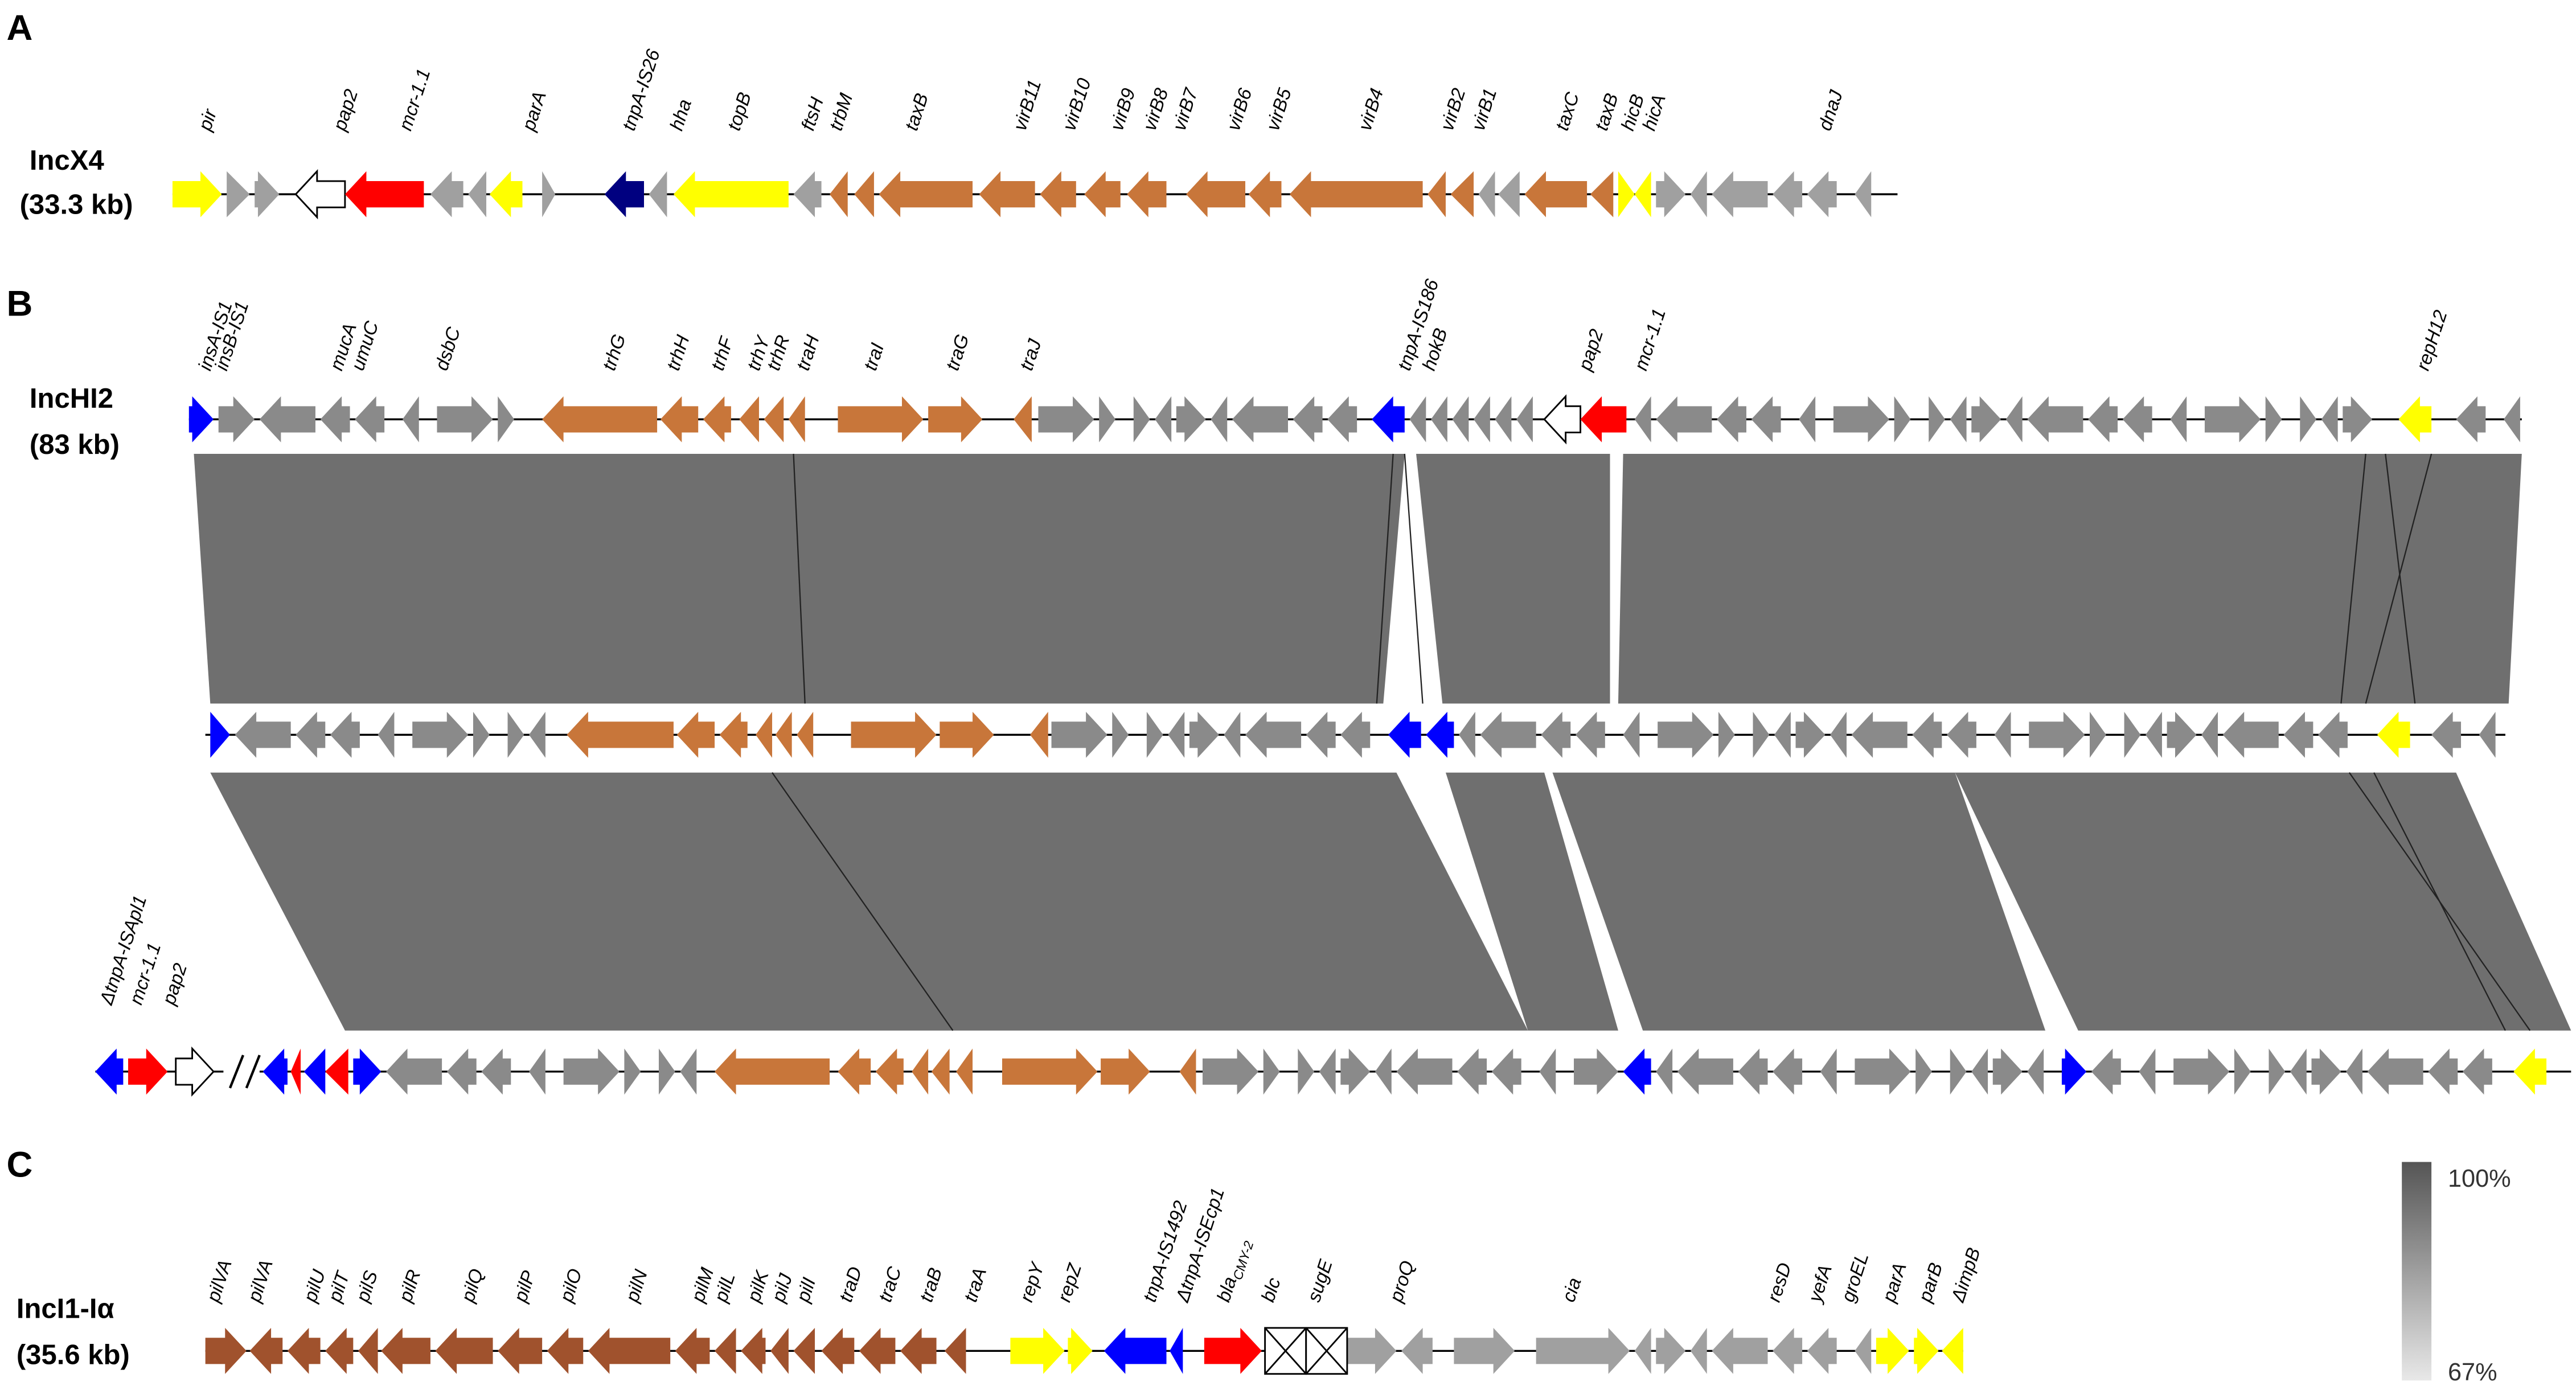 The height and width of the screenshot is (1394, 2576). Describe the element at coordinates (740, 111) in the screenshot. I see `gene-label: topB` at that location.